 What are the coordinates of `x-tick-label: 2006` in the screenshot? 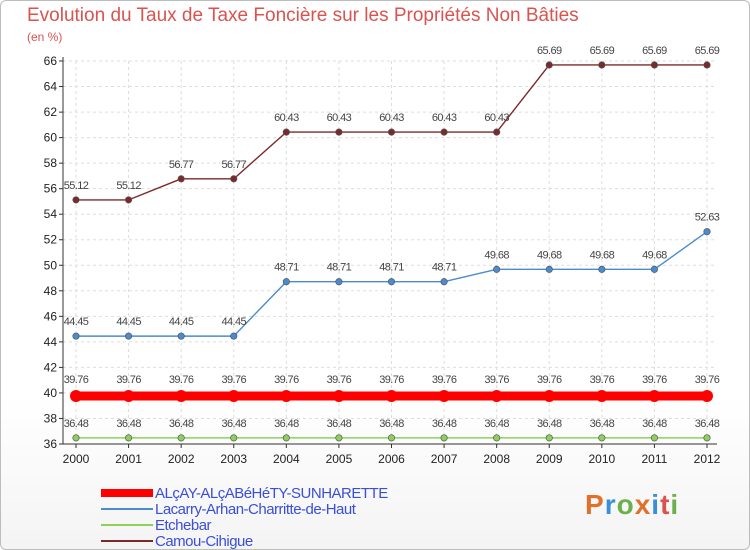 It's located at (391, 459).